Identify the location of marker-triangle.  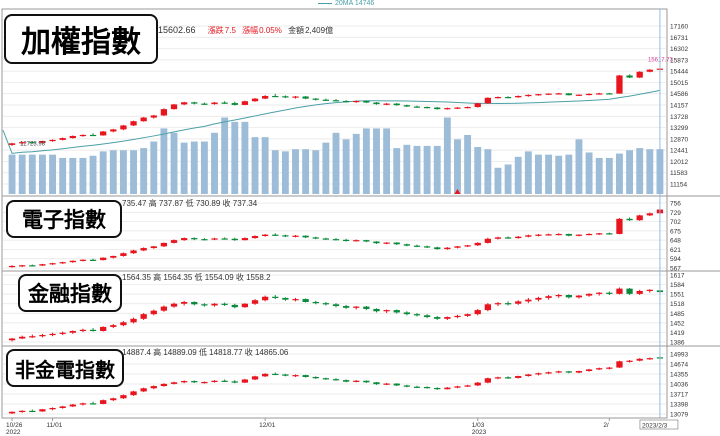
(457, 191).